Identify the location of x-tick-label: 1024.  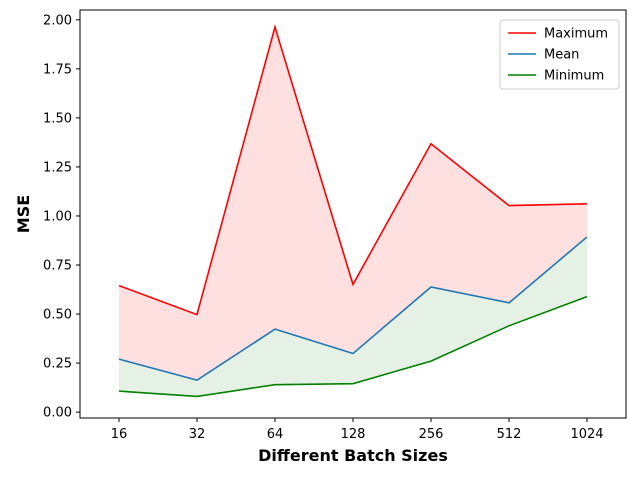
(586, 434).